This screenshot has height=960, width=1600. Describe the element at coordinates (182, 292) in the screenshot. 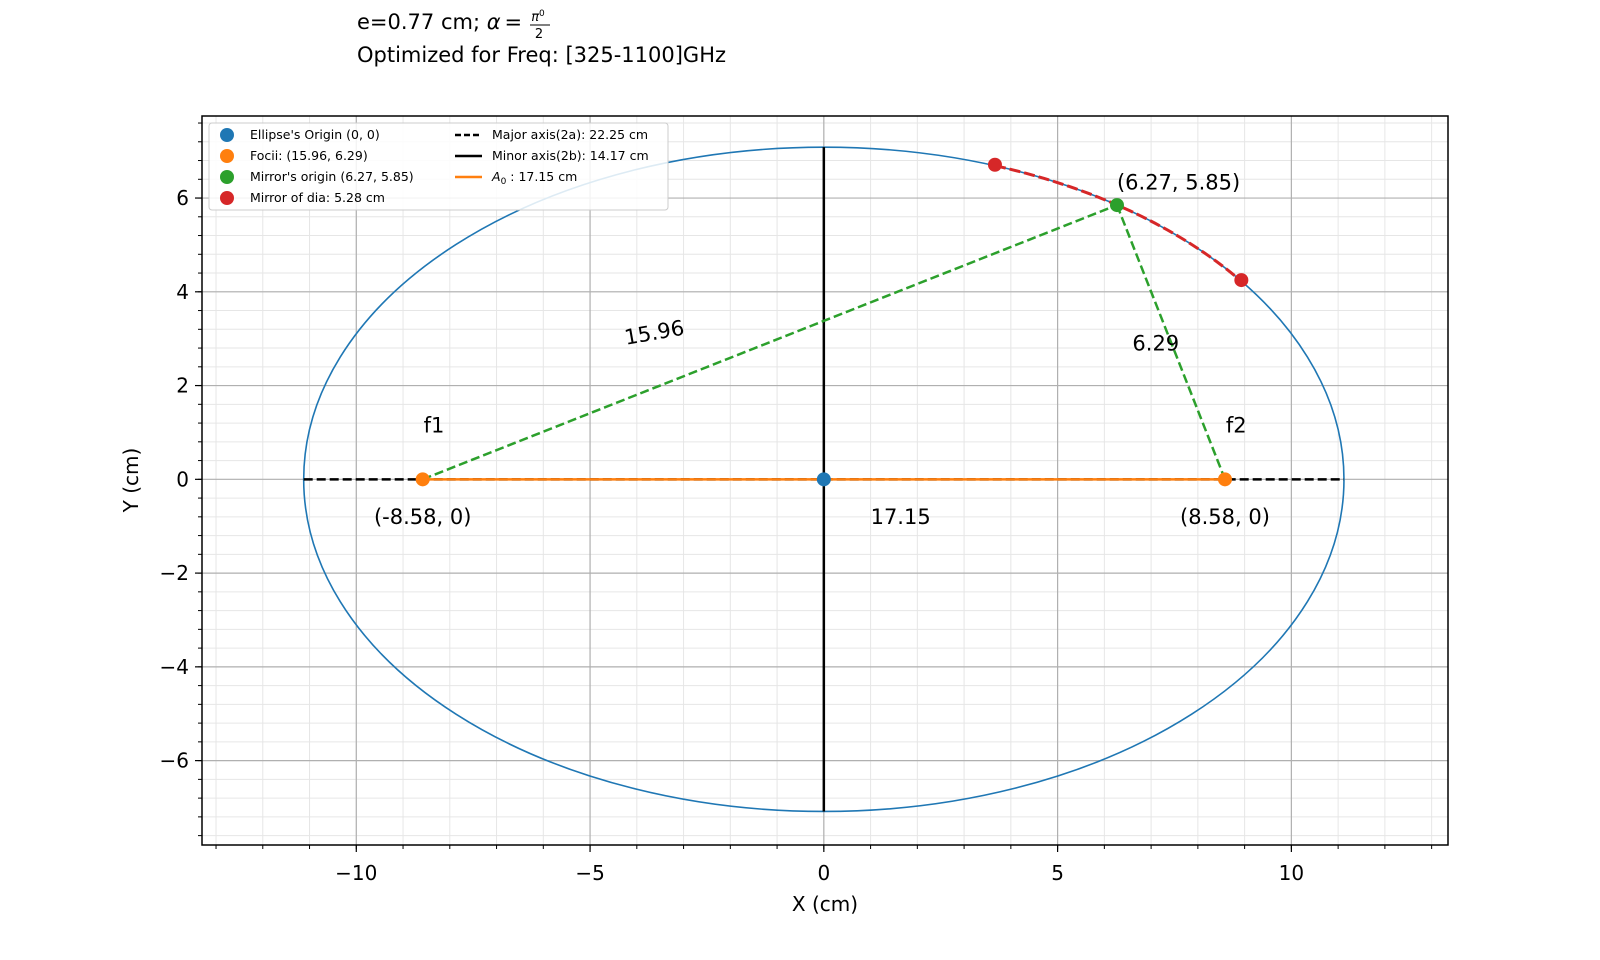

I see `y-tick-label: 4` at that location.